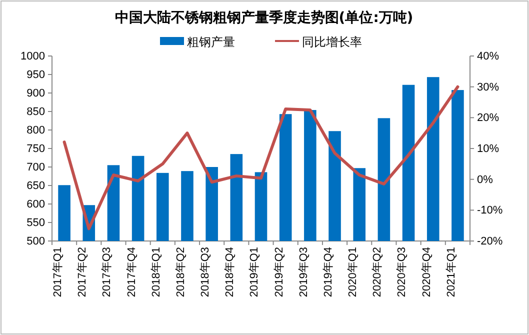  What do you see at coordinates (451, 272) in the screenshot?
I see `x-tick-label: 2021年Q1` at bounding box center [451, 272].